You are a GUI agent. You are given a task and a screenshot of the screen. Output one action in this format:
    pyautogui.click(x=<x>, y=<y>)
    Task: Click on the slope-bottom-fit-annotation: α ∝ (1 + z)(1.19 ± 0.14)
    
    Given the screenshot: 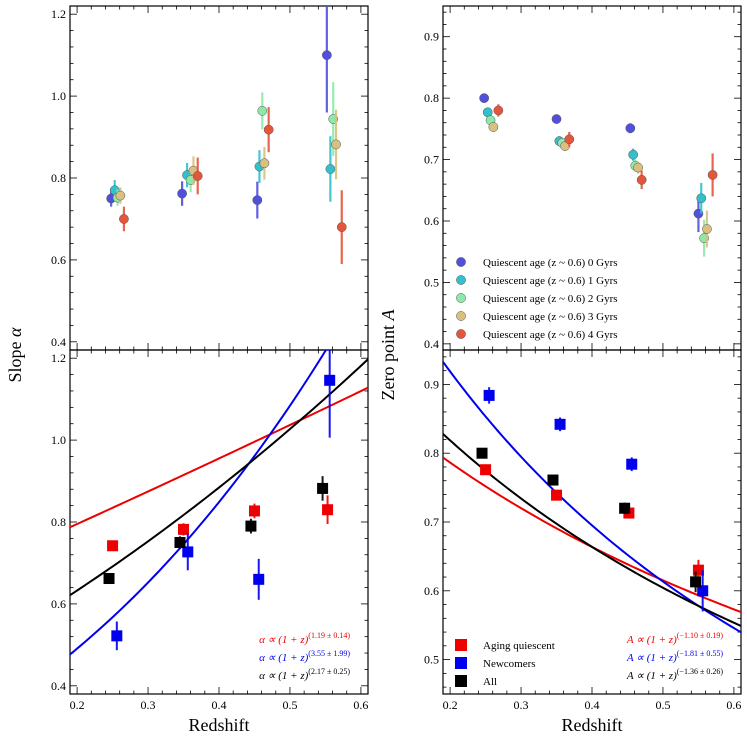 What is the action you would take?
    pyautogui.click(x=304, y=638)
    